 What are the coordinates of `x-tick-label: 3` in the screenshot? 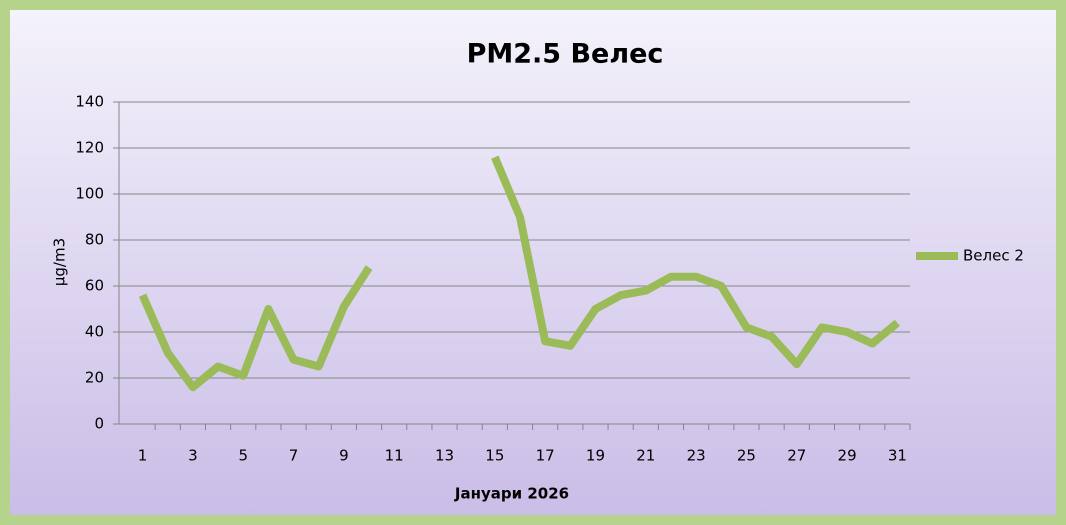 It's located at (193, 456).